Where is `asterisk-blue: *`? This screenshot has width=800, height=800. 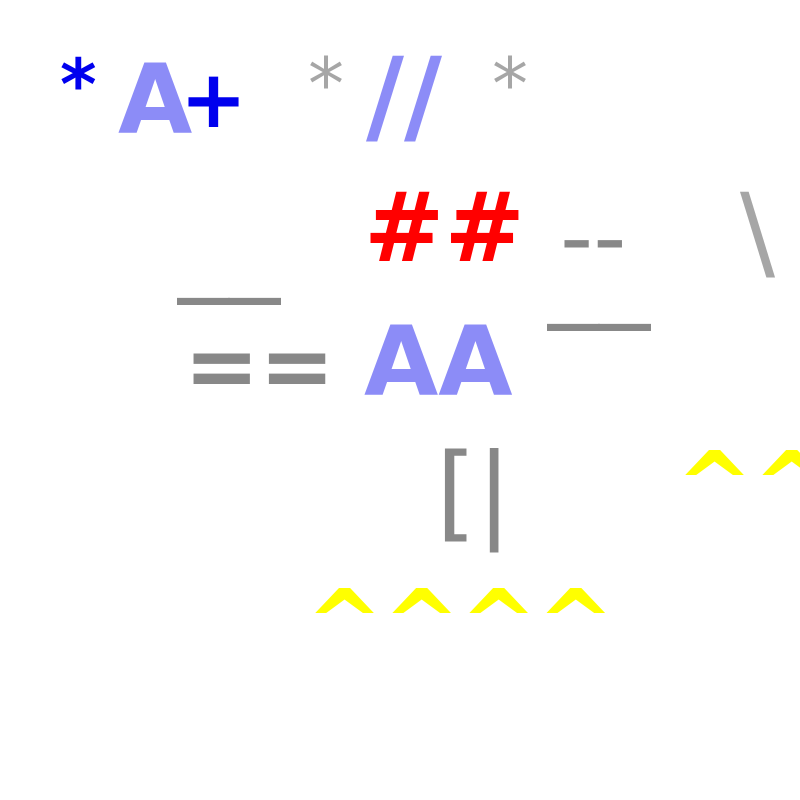
asterisk-blue: * is located at coordinates (78, 85).